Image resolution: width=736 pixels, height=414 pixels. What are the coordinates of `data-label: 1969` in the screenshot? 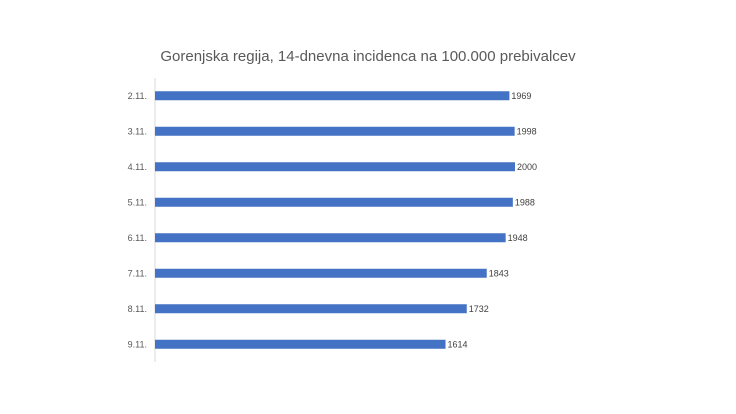 It's located at (521, 96).